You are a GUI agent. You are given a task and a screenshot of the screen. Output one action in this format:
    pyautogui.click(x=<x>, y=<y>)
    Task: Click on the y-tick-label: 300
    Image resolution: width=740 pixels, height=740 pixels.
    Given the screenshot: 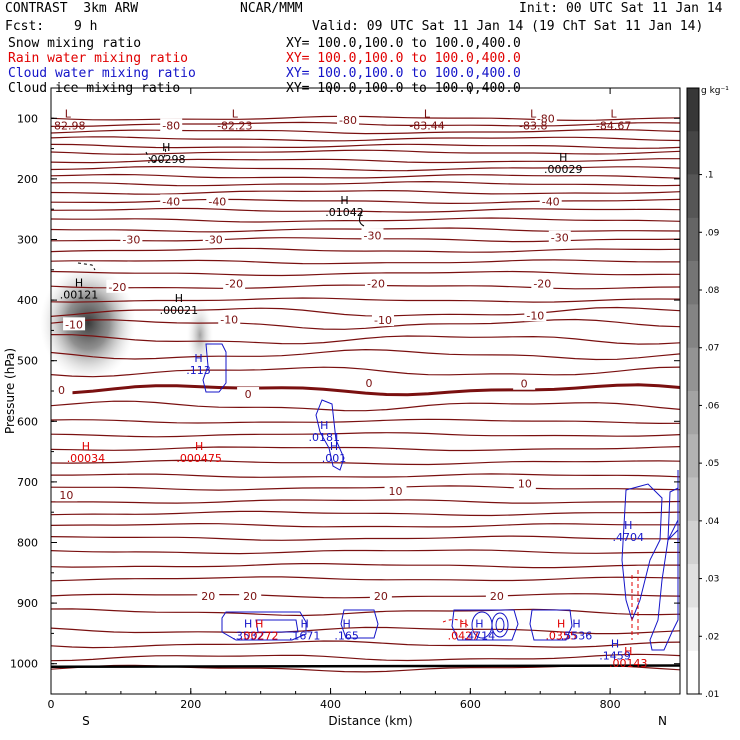 What is the action you would take?
    pyautogui.click(x=27, y=240)
    